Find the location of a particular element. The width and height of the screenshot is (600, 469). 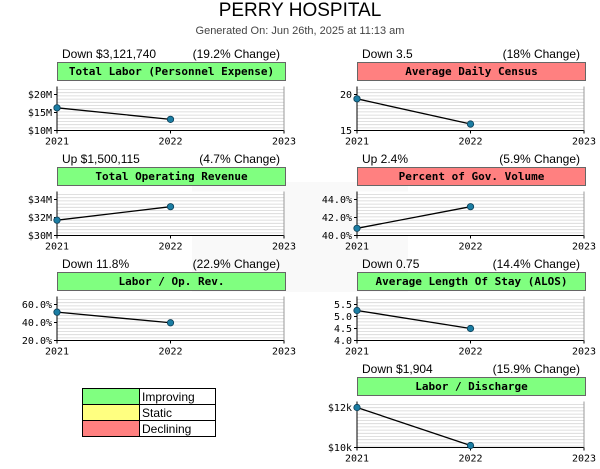

legend-swatch-static is located at coordinates (111, 412).